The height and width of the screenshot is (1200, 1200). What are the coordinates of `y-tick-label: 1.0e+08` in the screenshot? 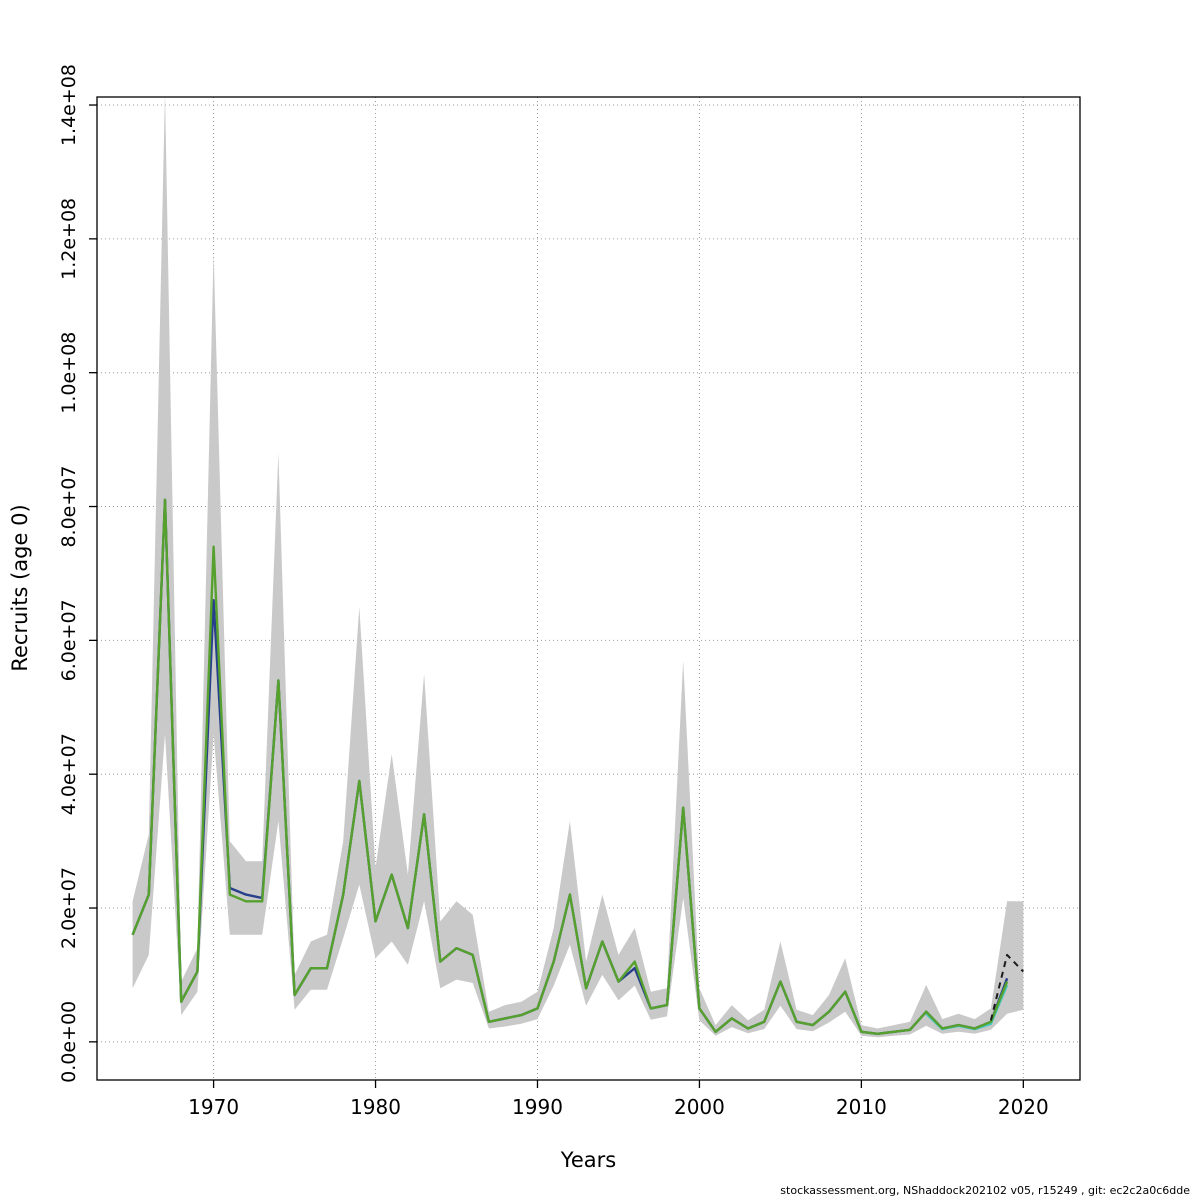 It's located at (69, 373).